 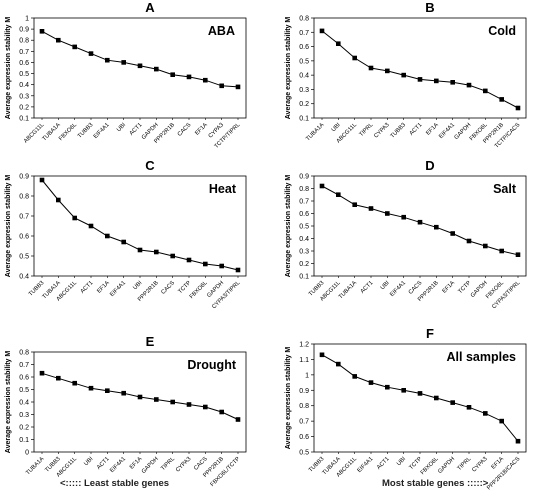 What do you see at coordinates (381, 130) in the screenshot?
I see `x-tick-label: CYPA3` at bounding box center [381, 130].